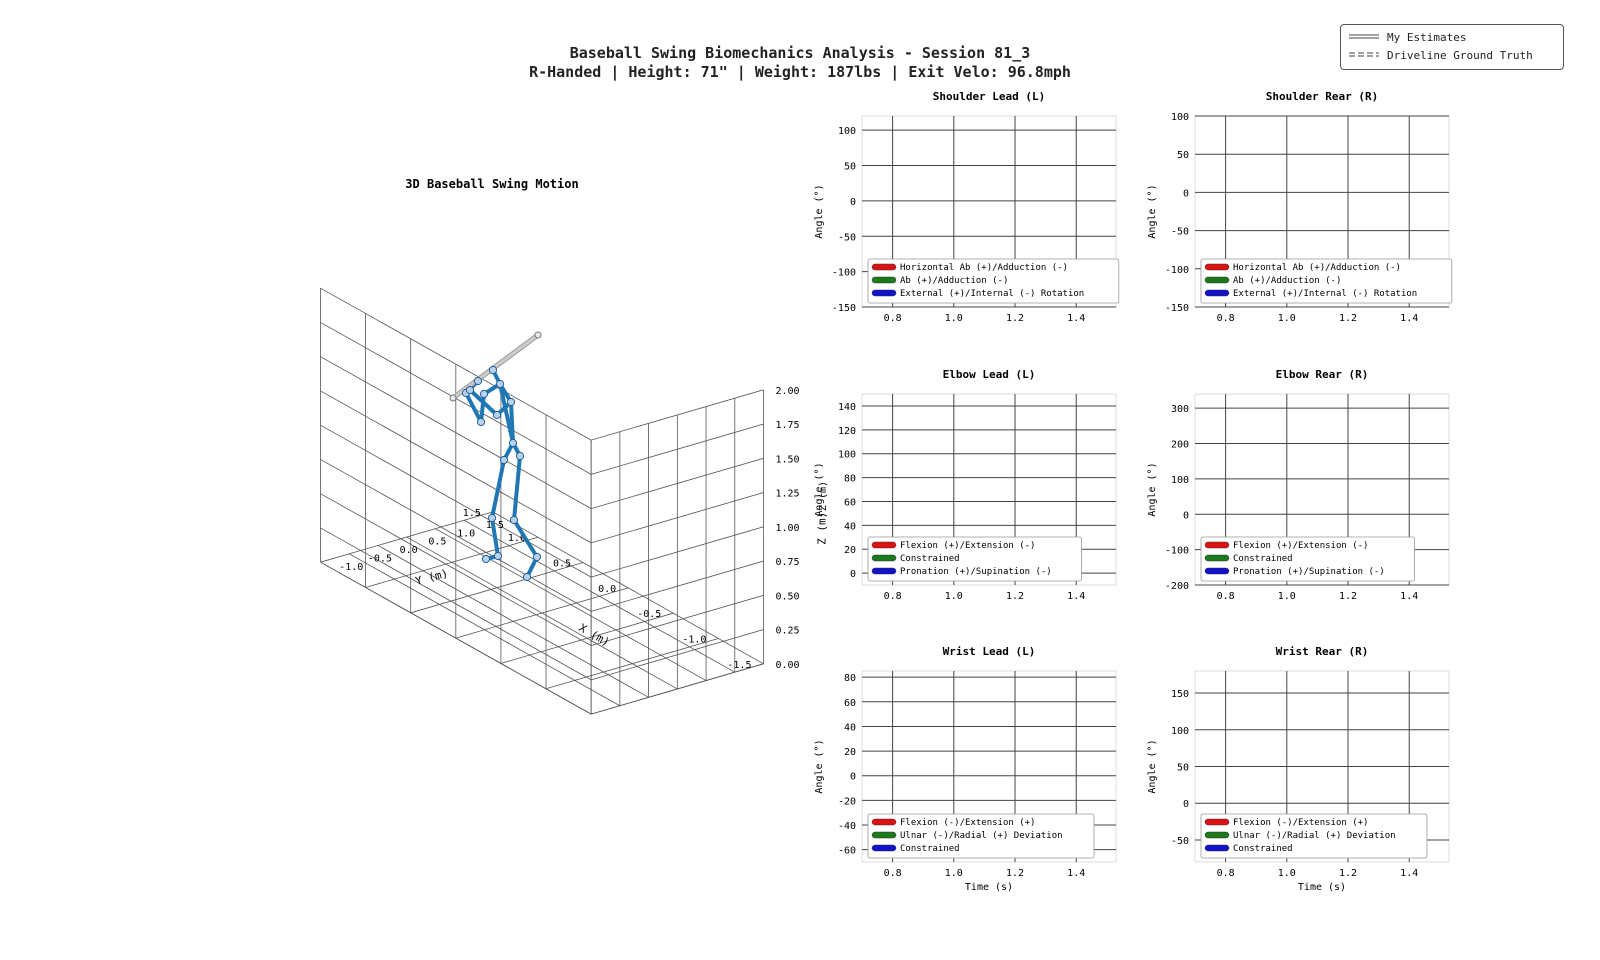 Image resolution: width=1600 pixels, height=960 pixels. I want to click on solid-line-icon, so click(1364, 36).